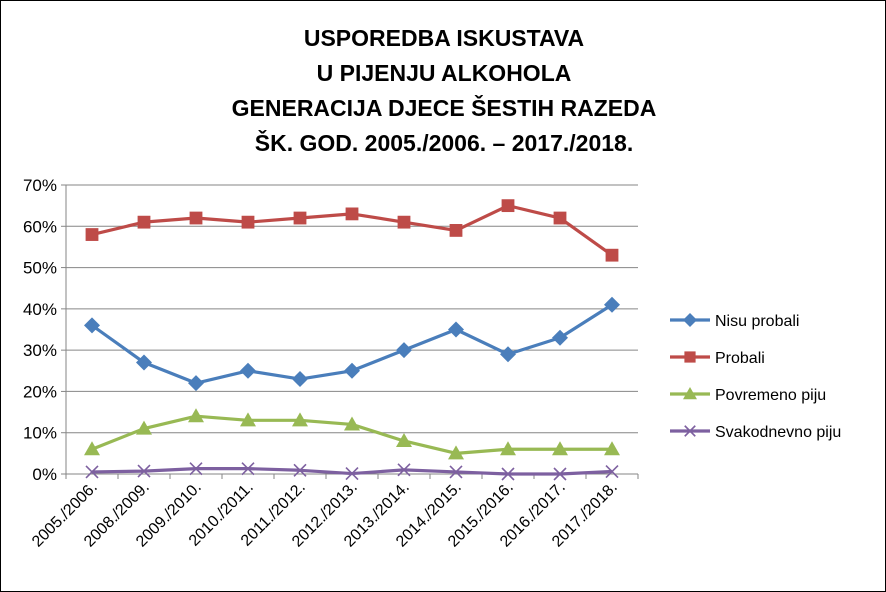  I want to click on series-probali, so click(352, 230).